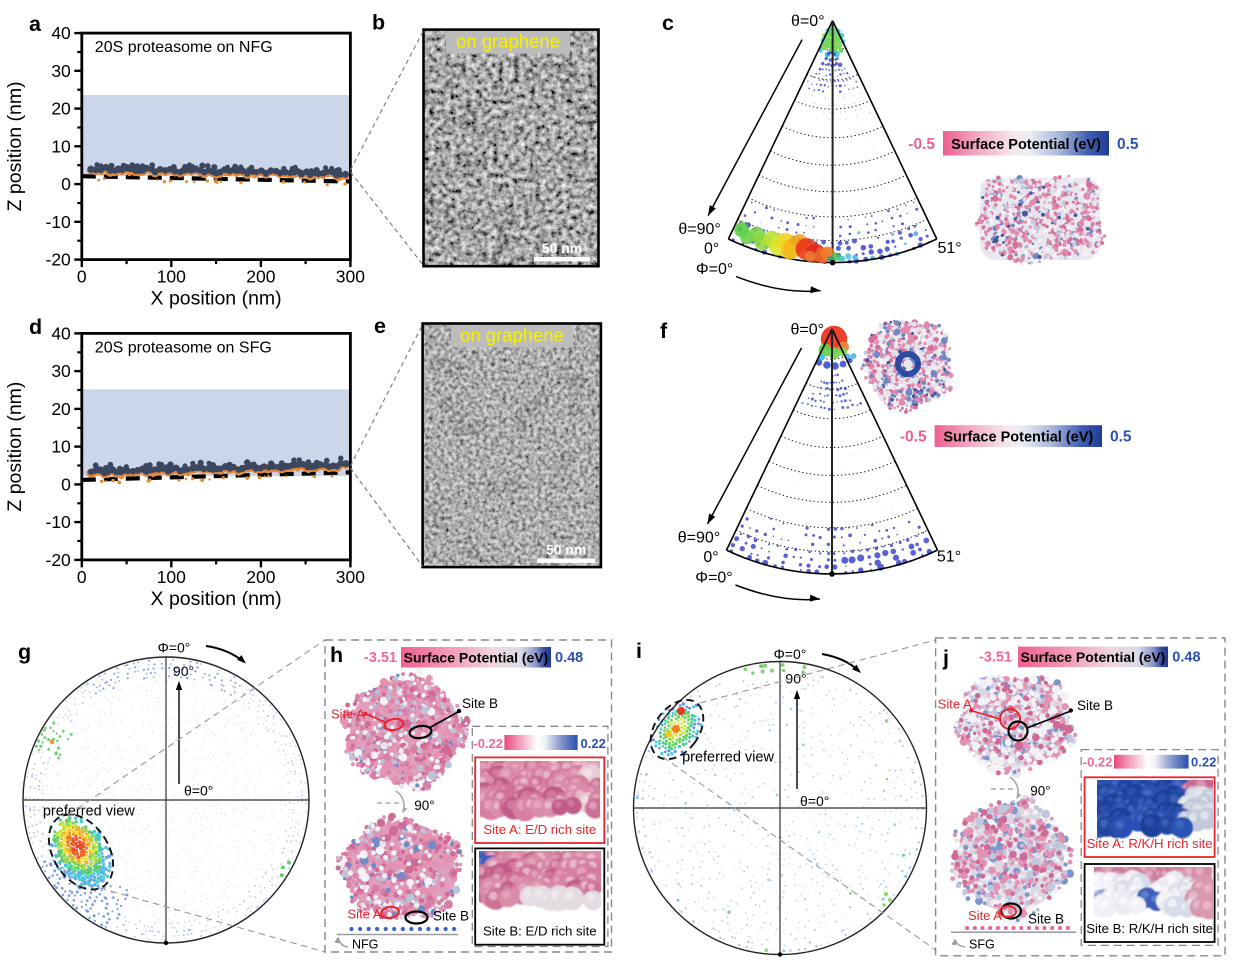 This screenshot has width=1234, height=964. Describe the element at coordinates (380, 326) in the screenshot. I see `svg-text: e` at that location.